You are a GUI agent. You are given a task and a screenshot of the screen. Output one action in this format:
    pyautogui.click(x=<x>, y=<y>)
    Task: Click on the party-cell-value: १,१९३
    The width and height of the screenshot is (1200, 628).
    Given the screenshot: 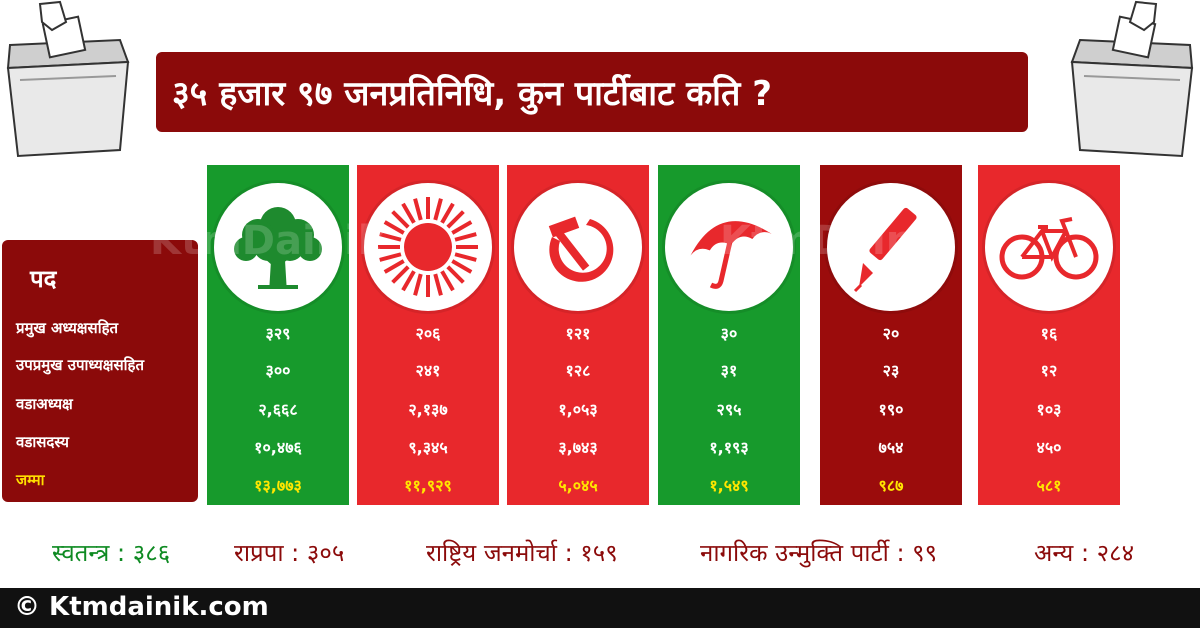 What is the action you would take?
    pyautogui.click(x=729, y=447)
    